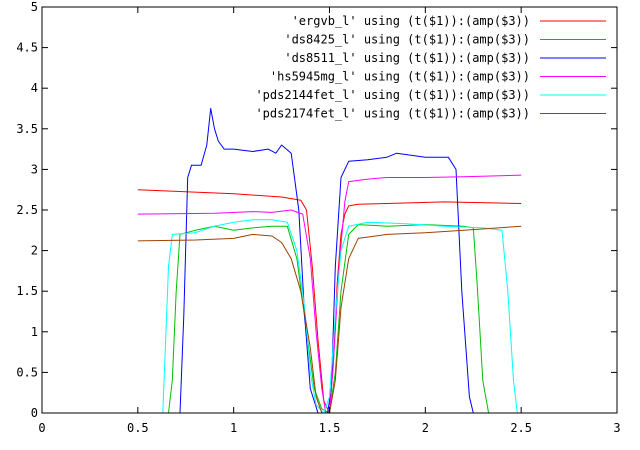 The image size is (640, 450). What do you see at coordinates (521, 428) in the screenshot?
I see `x-tick-label: 2.5` at bounding box center [521, 428].